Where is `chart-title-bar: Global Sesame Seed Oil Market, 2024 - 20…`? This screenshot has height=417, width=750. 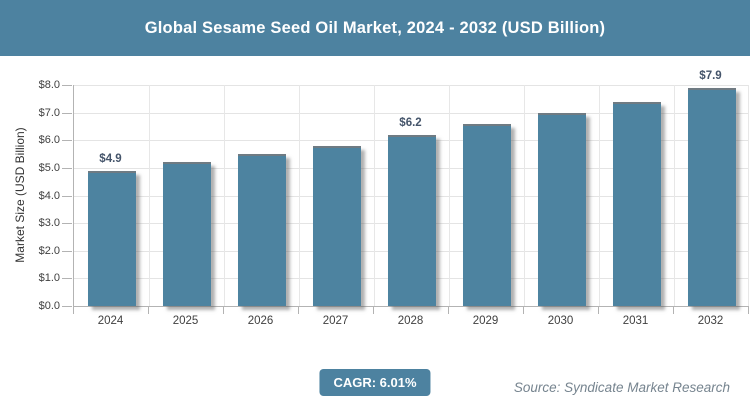 chart-title-bar: Global Sesame Seed Oil Market, 2024 - 20… is located at coordinates (375, 28).